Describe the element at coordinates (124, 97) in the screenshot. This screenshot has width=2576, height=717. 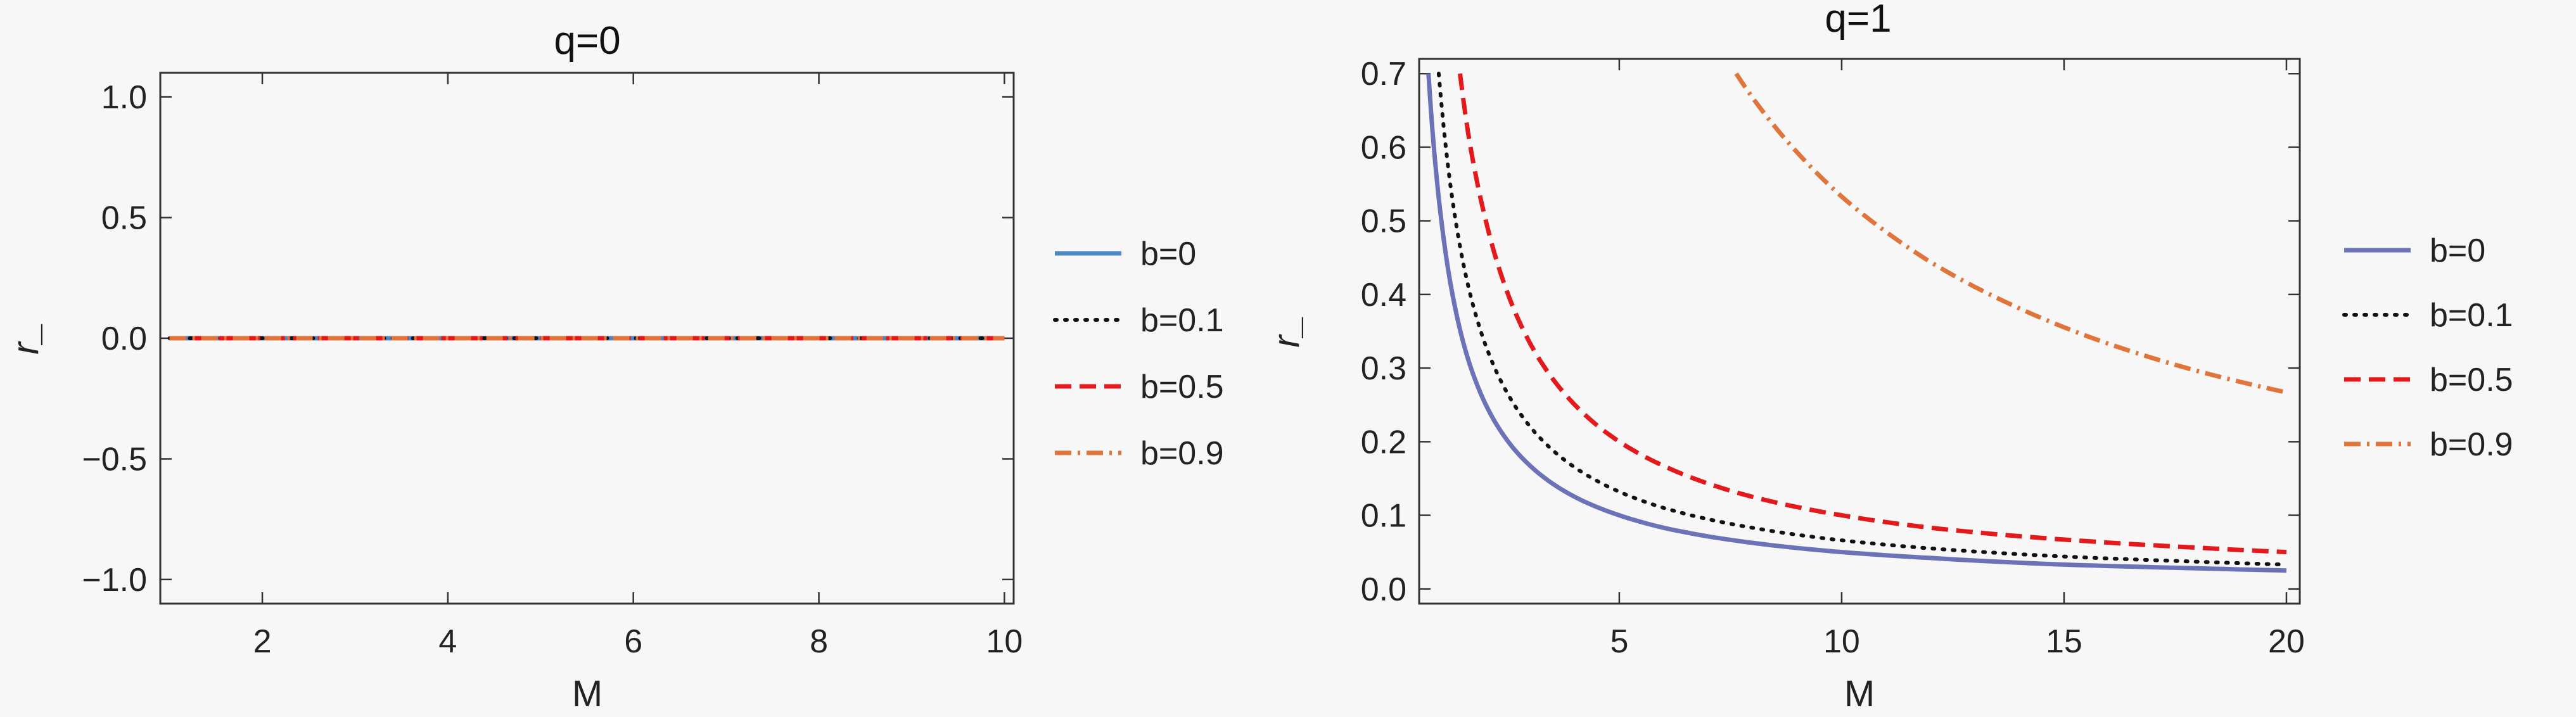
I see `y-tick-label: 1.0` at that location.